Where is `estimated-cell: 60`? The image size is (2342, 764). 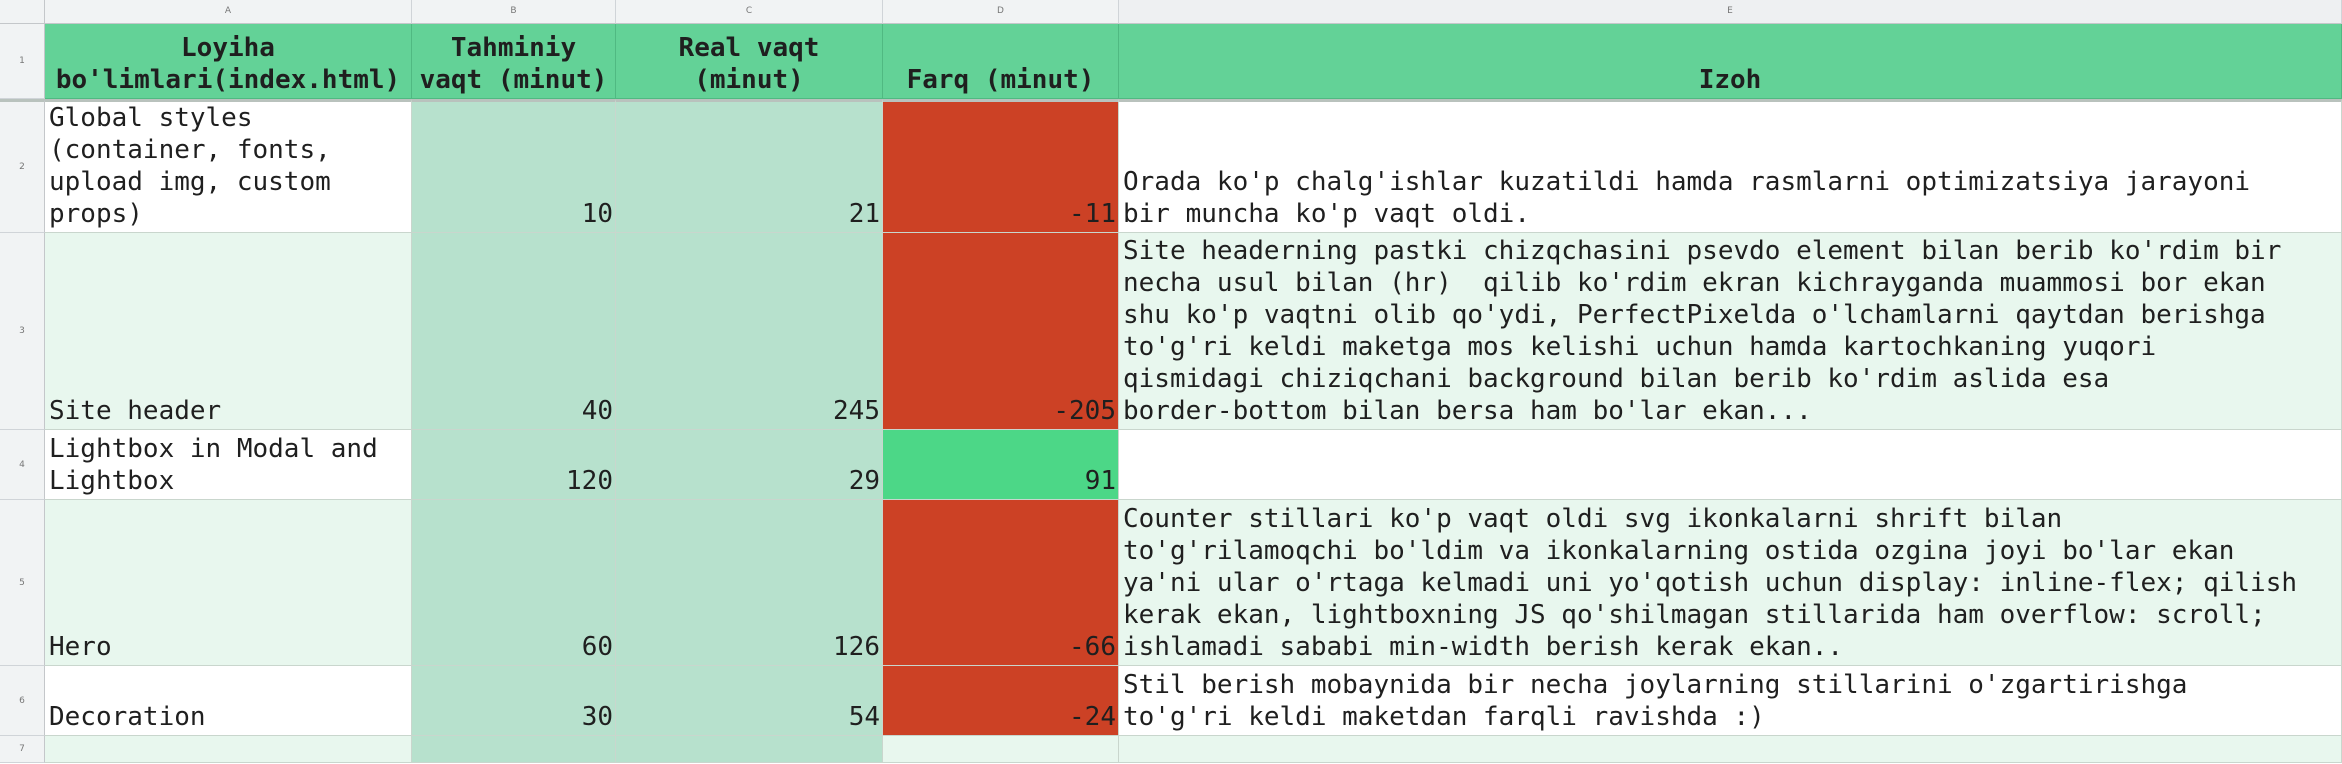
estimated-cell: 60 is located at coordinates (514, 583).